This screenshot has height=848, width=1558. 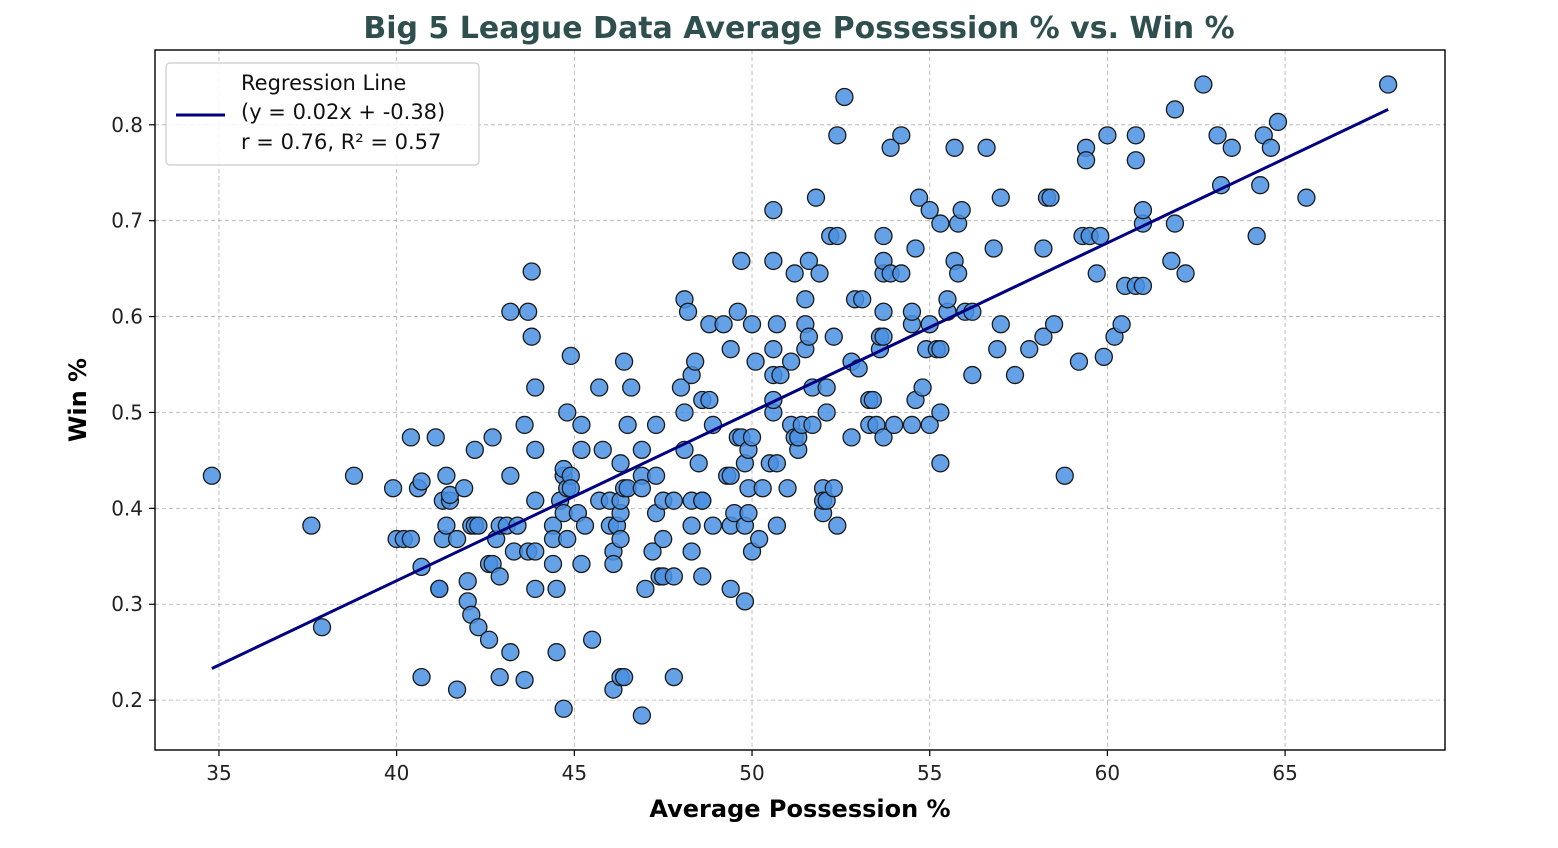 What do you see at coordinates (127, 604) in the screenshot?
I see `y-tick-label: 0.3` at bounding box center [127, 604].